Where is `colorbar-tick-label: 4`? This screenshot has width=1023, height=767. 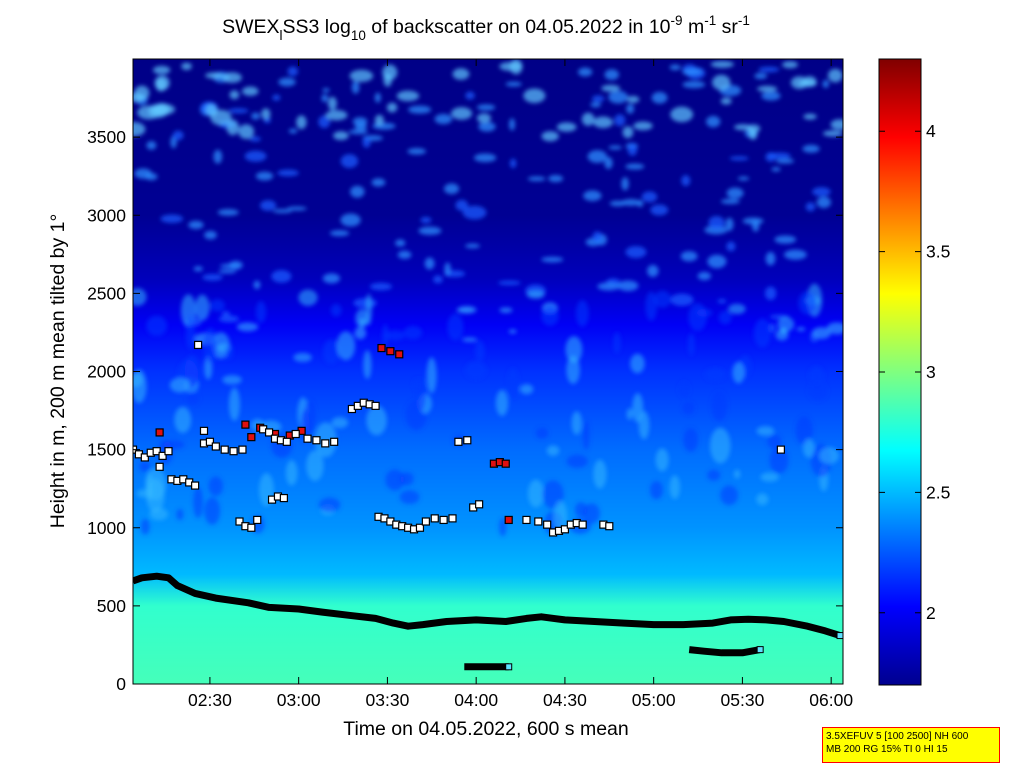
colorbar-tick-label: 4 is located at coordinates (931, 131).